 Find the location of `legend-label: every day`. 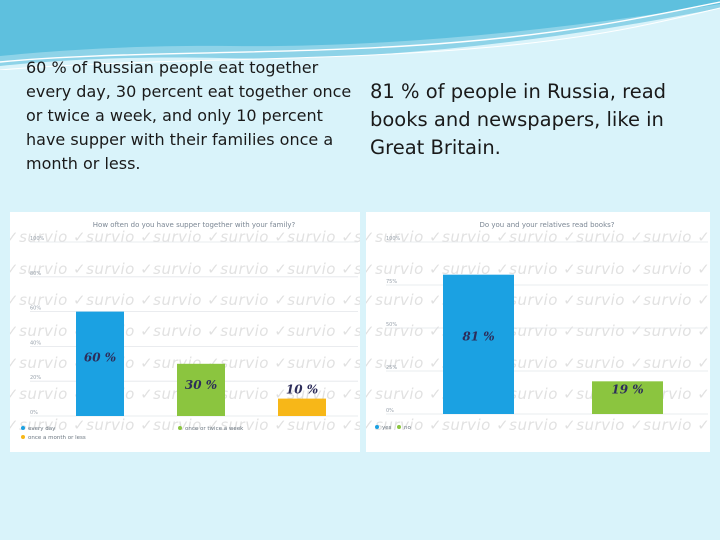

legend-label: every day is located at coordinates (42, 429).